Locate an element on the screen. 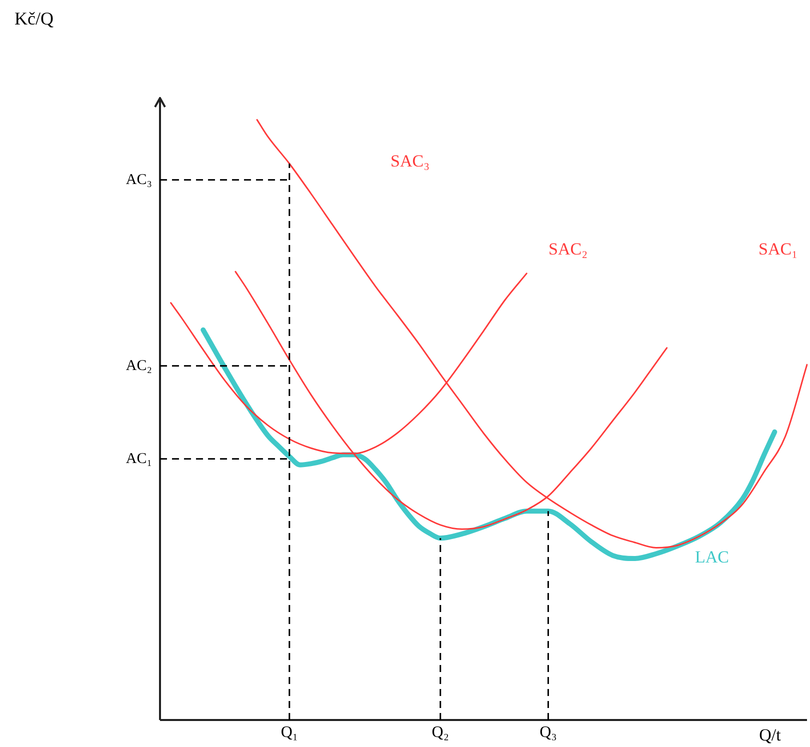 The width and height of the screenshot is (810, 747). ref-line-label: AC₃ is located at coordinates (139, 180).